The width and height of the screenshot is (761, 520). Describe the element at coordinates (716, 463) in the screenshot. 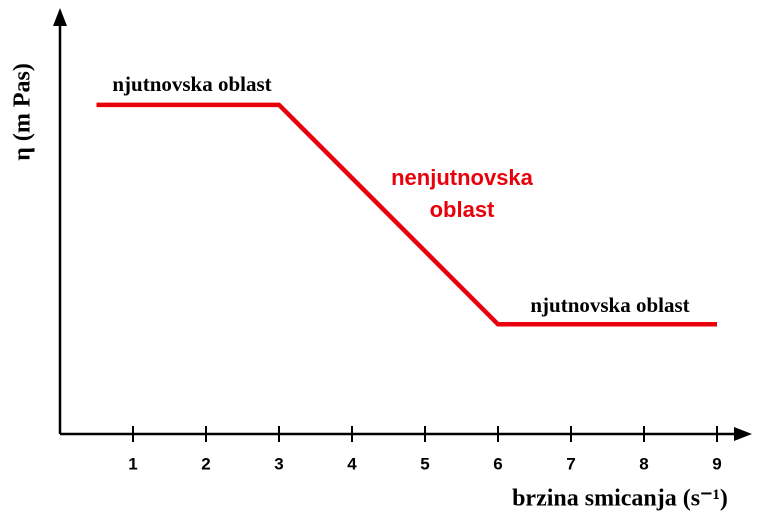

I see `x-tick-label: 9` at that location.